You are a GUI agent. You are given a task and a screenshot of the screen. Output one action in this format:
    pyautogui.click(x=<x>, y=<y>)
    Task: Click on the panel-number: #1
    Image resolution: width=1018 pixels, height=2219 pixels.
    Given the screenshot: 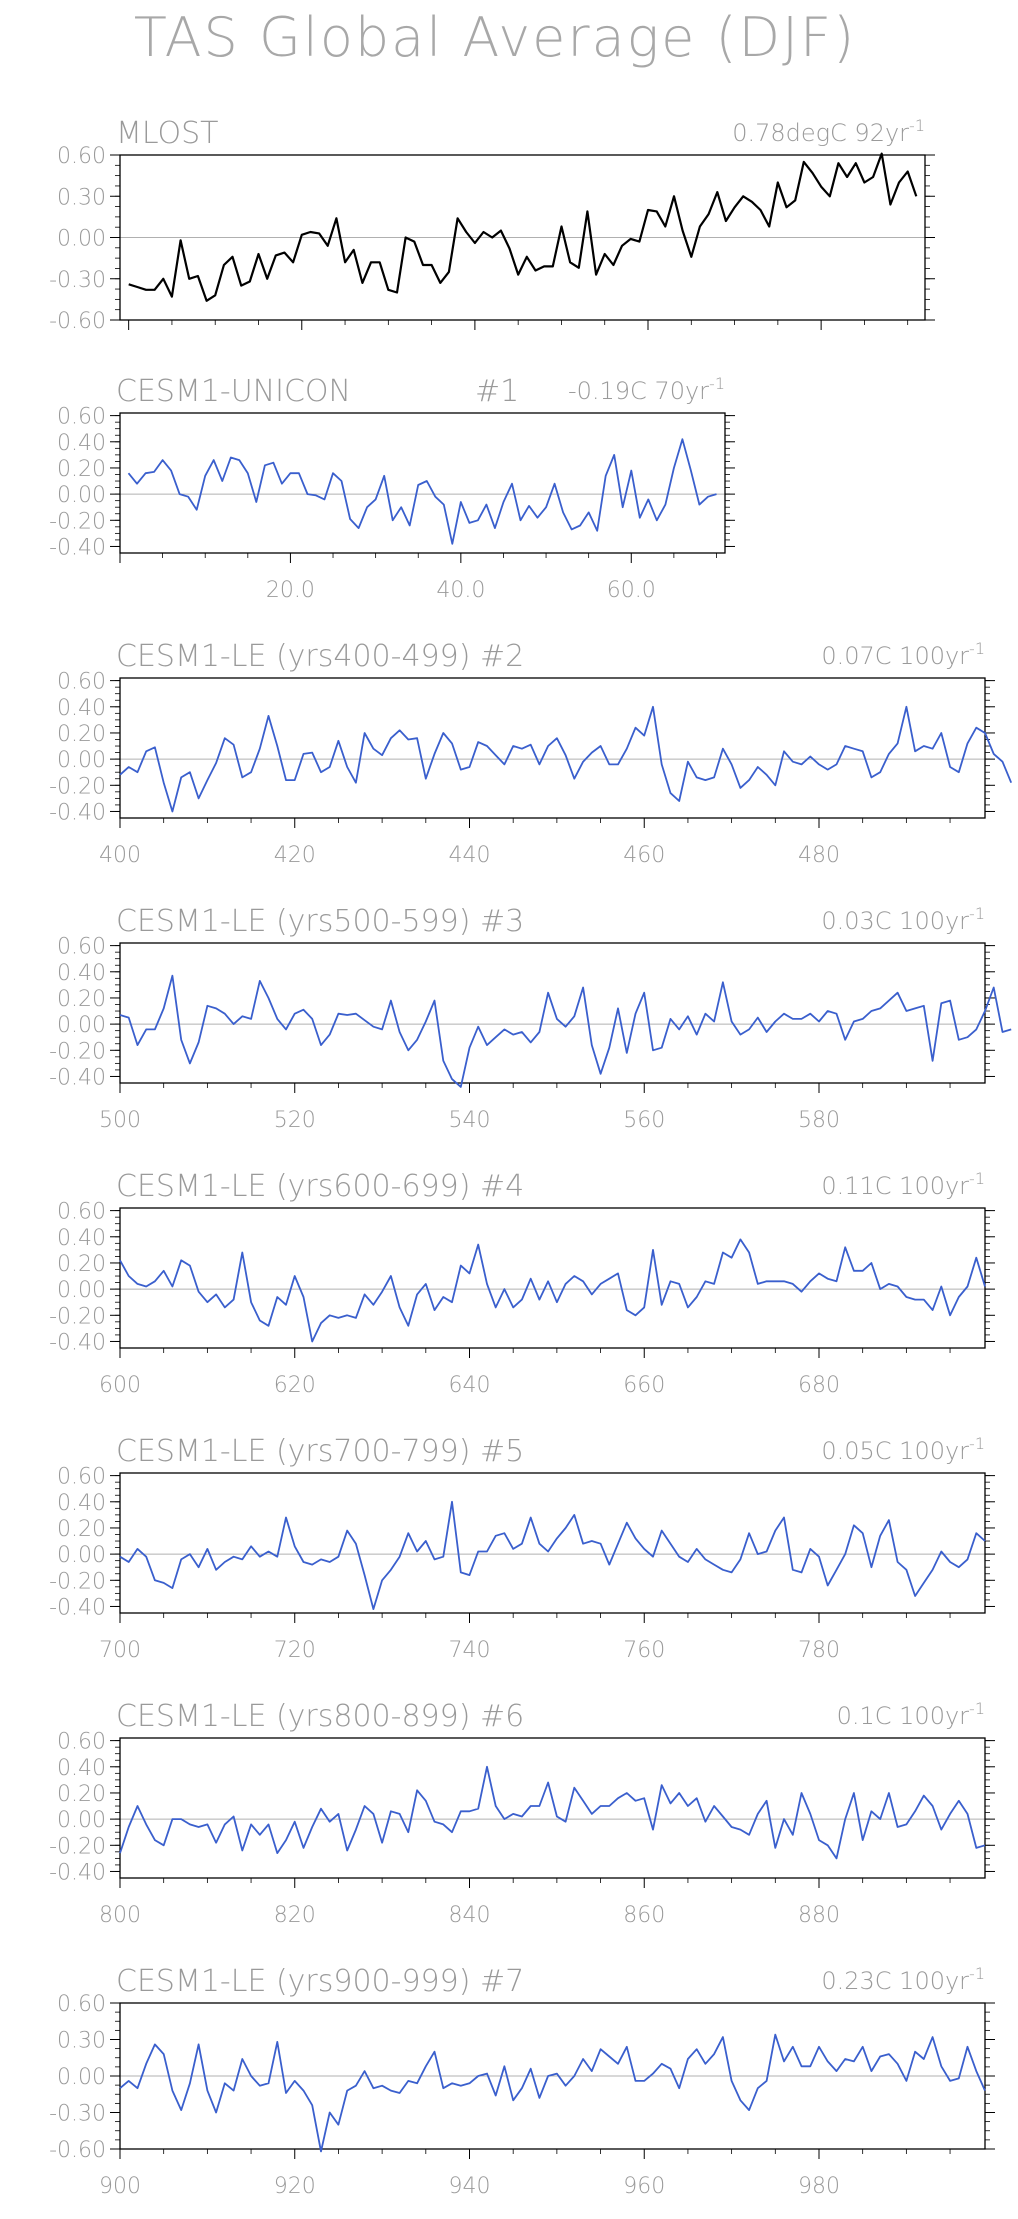 What is the action you would take?
    pyautogui.click(x=497, y=391)
    